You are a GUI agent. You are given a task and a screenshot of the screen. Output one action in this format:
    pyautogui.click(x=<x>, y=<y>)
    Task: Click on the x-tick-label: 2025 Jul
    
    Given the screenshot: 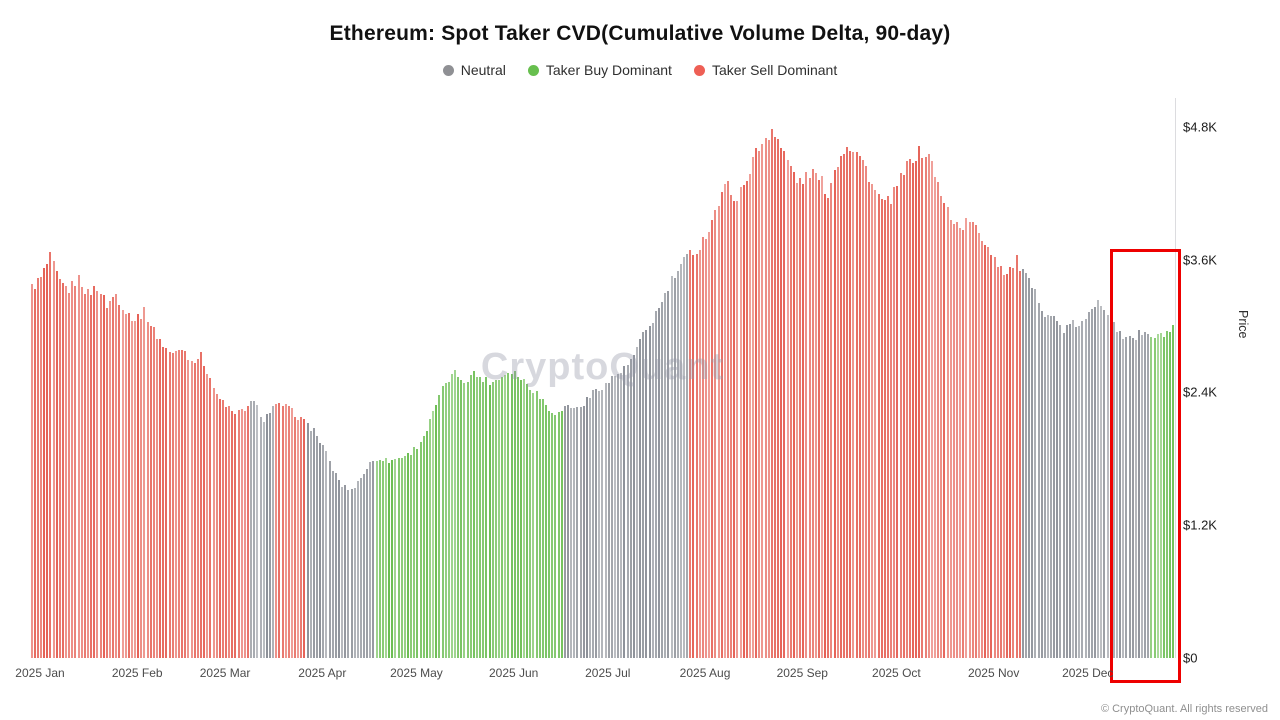 What is the action you would take?
    pyautogui.click(x=608, y=673)
    